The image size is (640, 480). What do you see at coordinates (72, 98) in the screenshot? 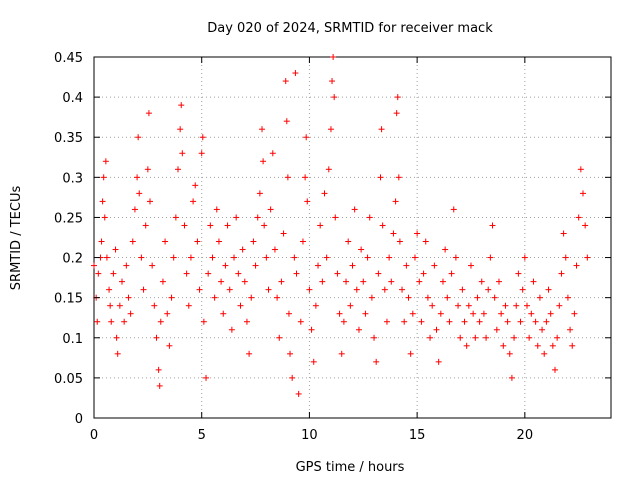
I see `y-tick-label: 0.4` at bounding box center [72, 98].